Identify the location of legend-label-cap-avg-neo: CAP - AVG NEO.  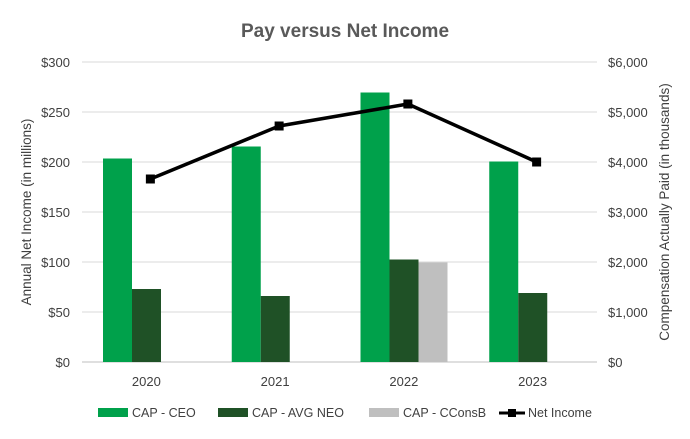
(298, 413).